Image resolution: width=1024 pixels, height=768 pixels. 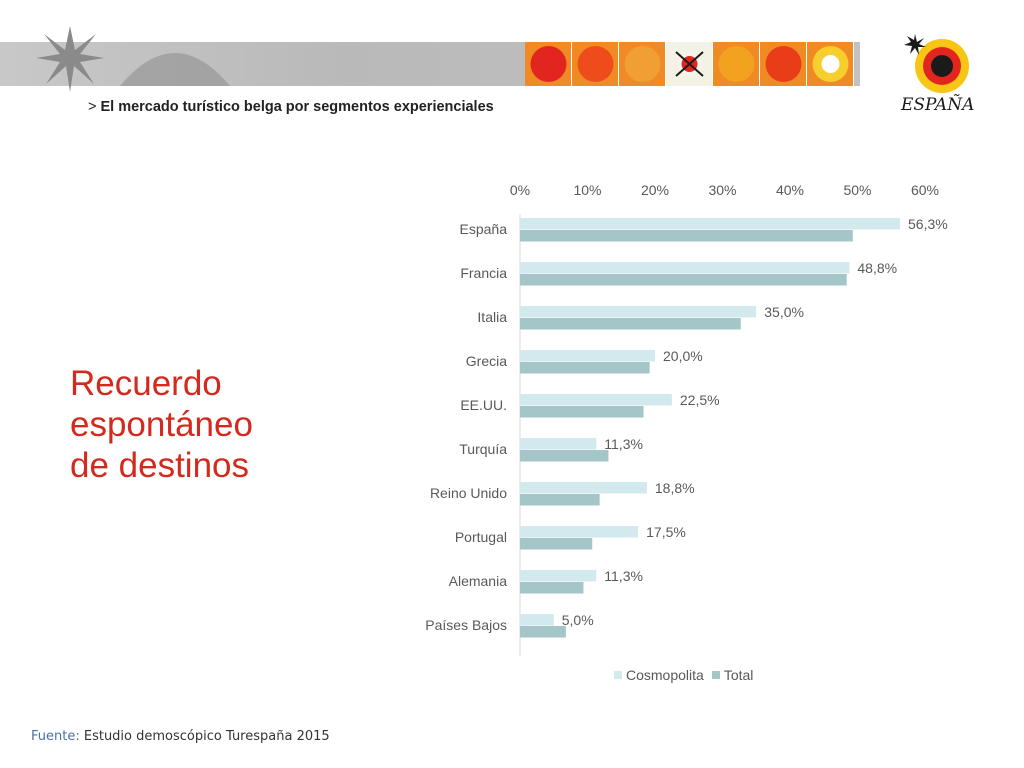 I want to click on slide-title: Recuerdo espontáneo de destinos, so click(x=220, y=424).